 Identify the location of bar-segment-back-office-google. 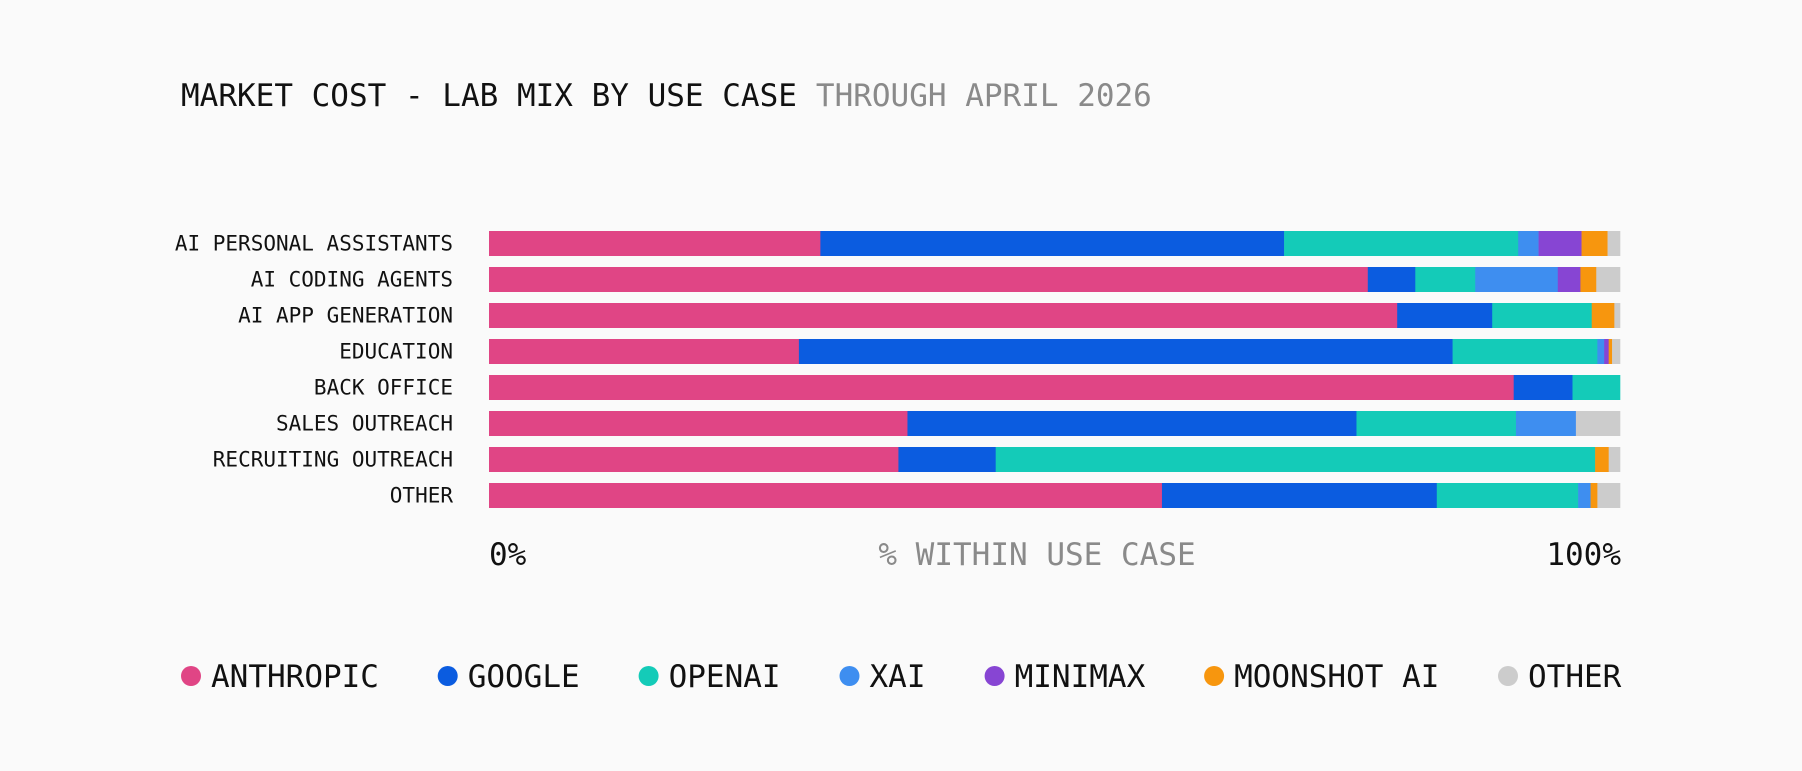
(1543, 387).